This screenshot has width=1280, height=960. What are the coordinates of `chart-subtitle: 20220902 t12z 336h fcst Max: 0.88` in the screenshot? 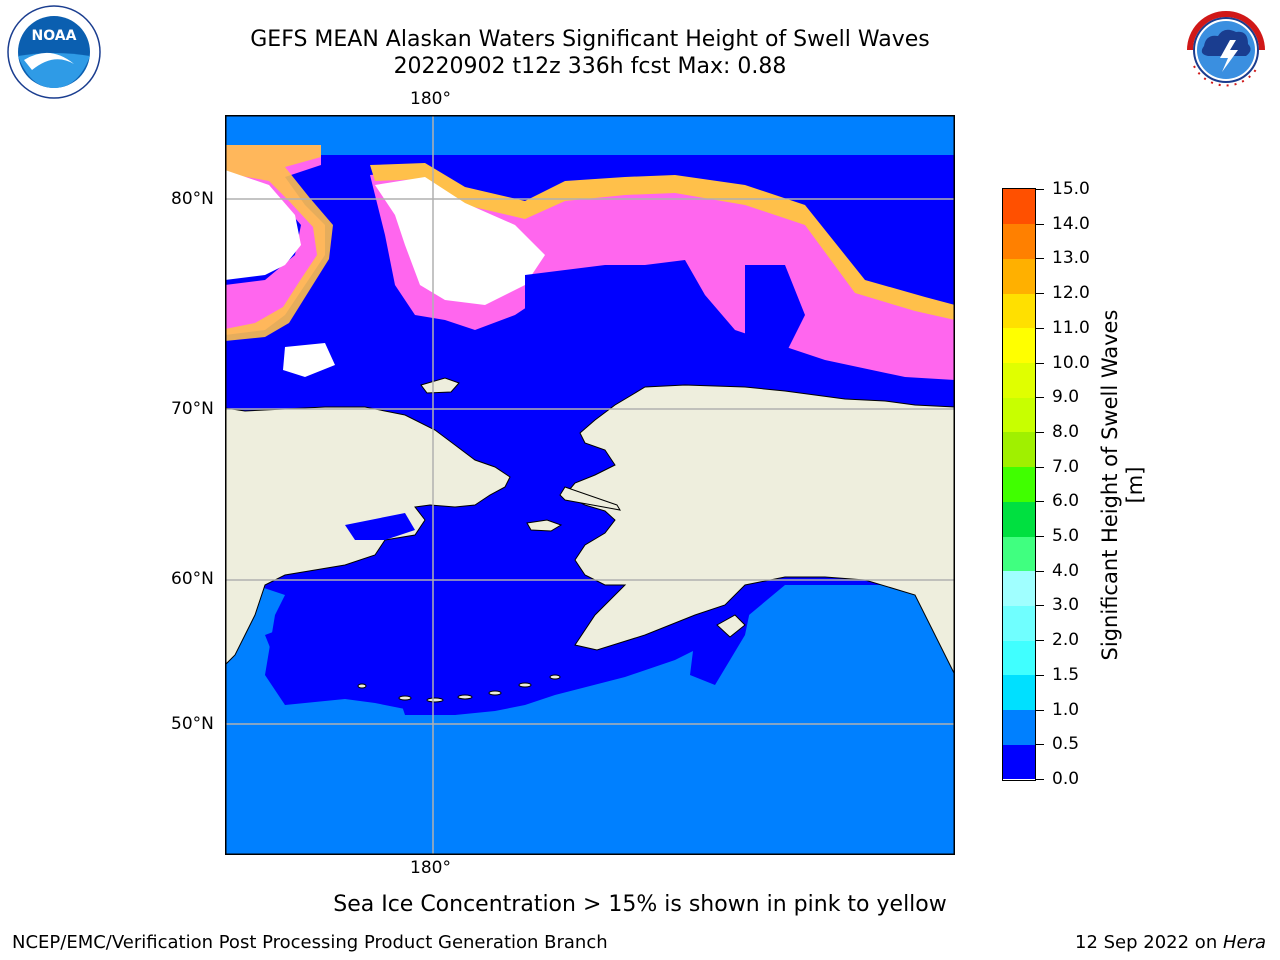 It's located at (590, 66).